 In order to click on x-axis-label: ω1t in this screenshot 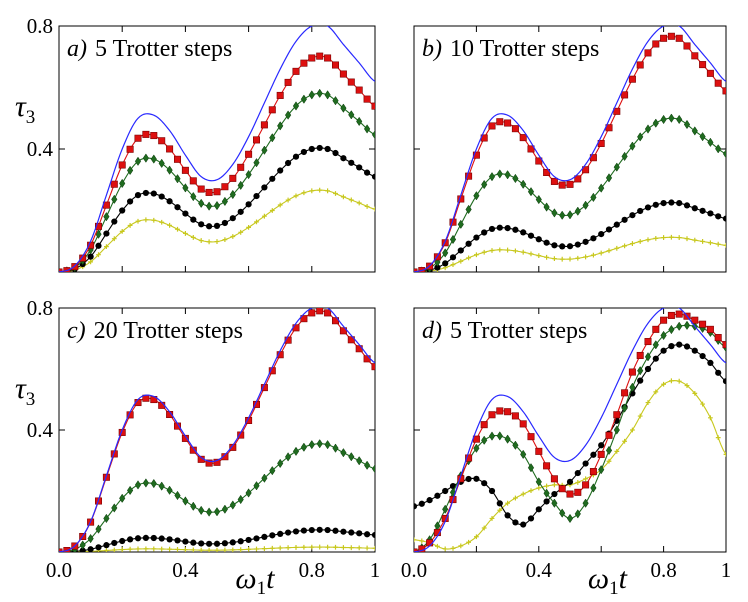, I will do `click(608, 580)`.